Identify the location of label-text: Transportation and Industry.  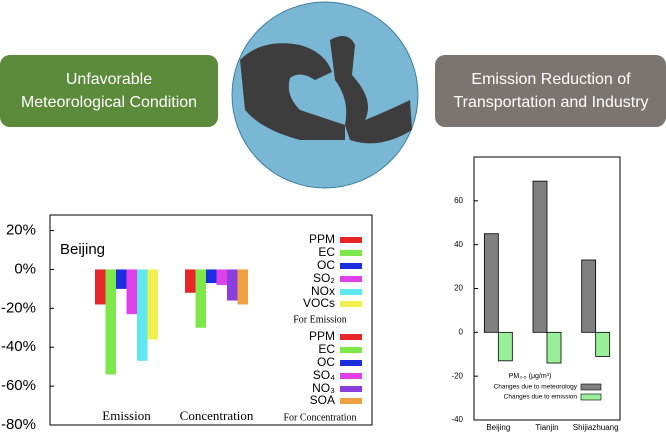
(550, 102).